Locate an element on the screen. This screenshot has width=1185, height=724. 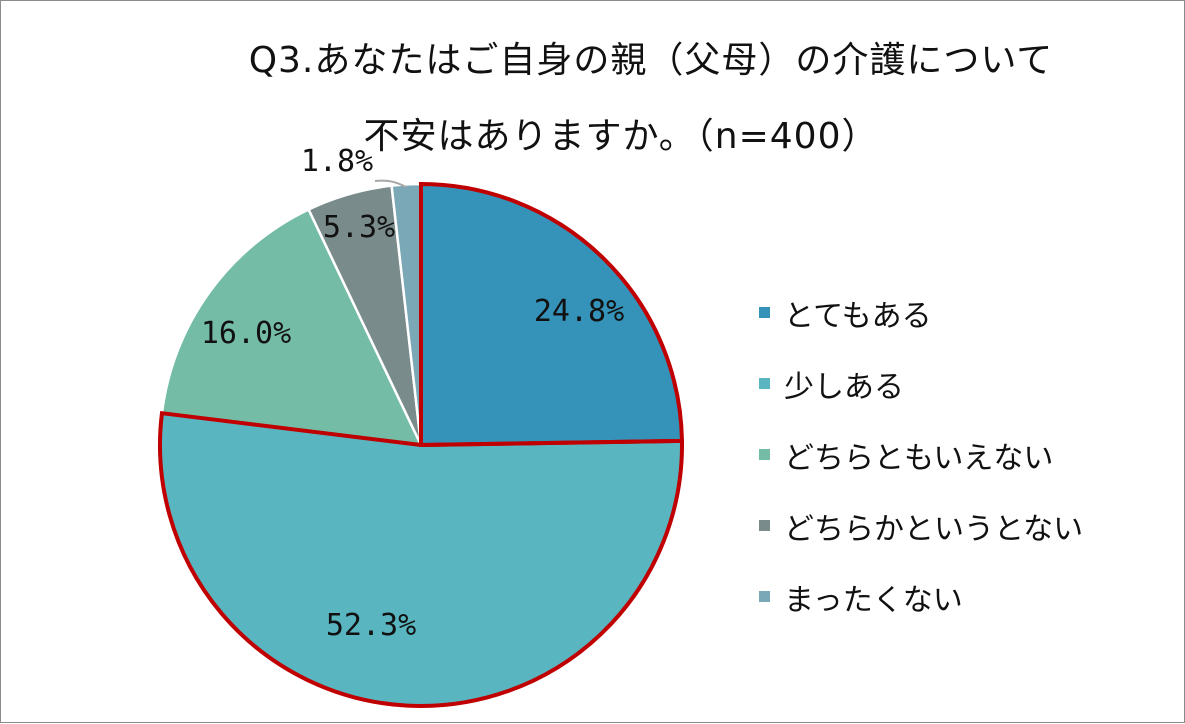
legend-item-1: とてもある is located at coordinates (921, 312).